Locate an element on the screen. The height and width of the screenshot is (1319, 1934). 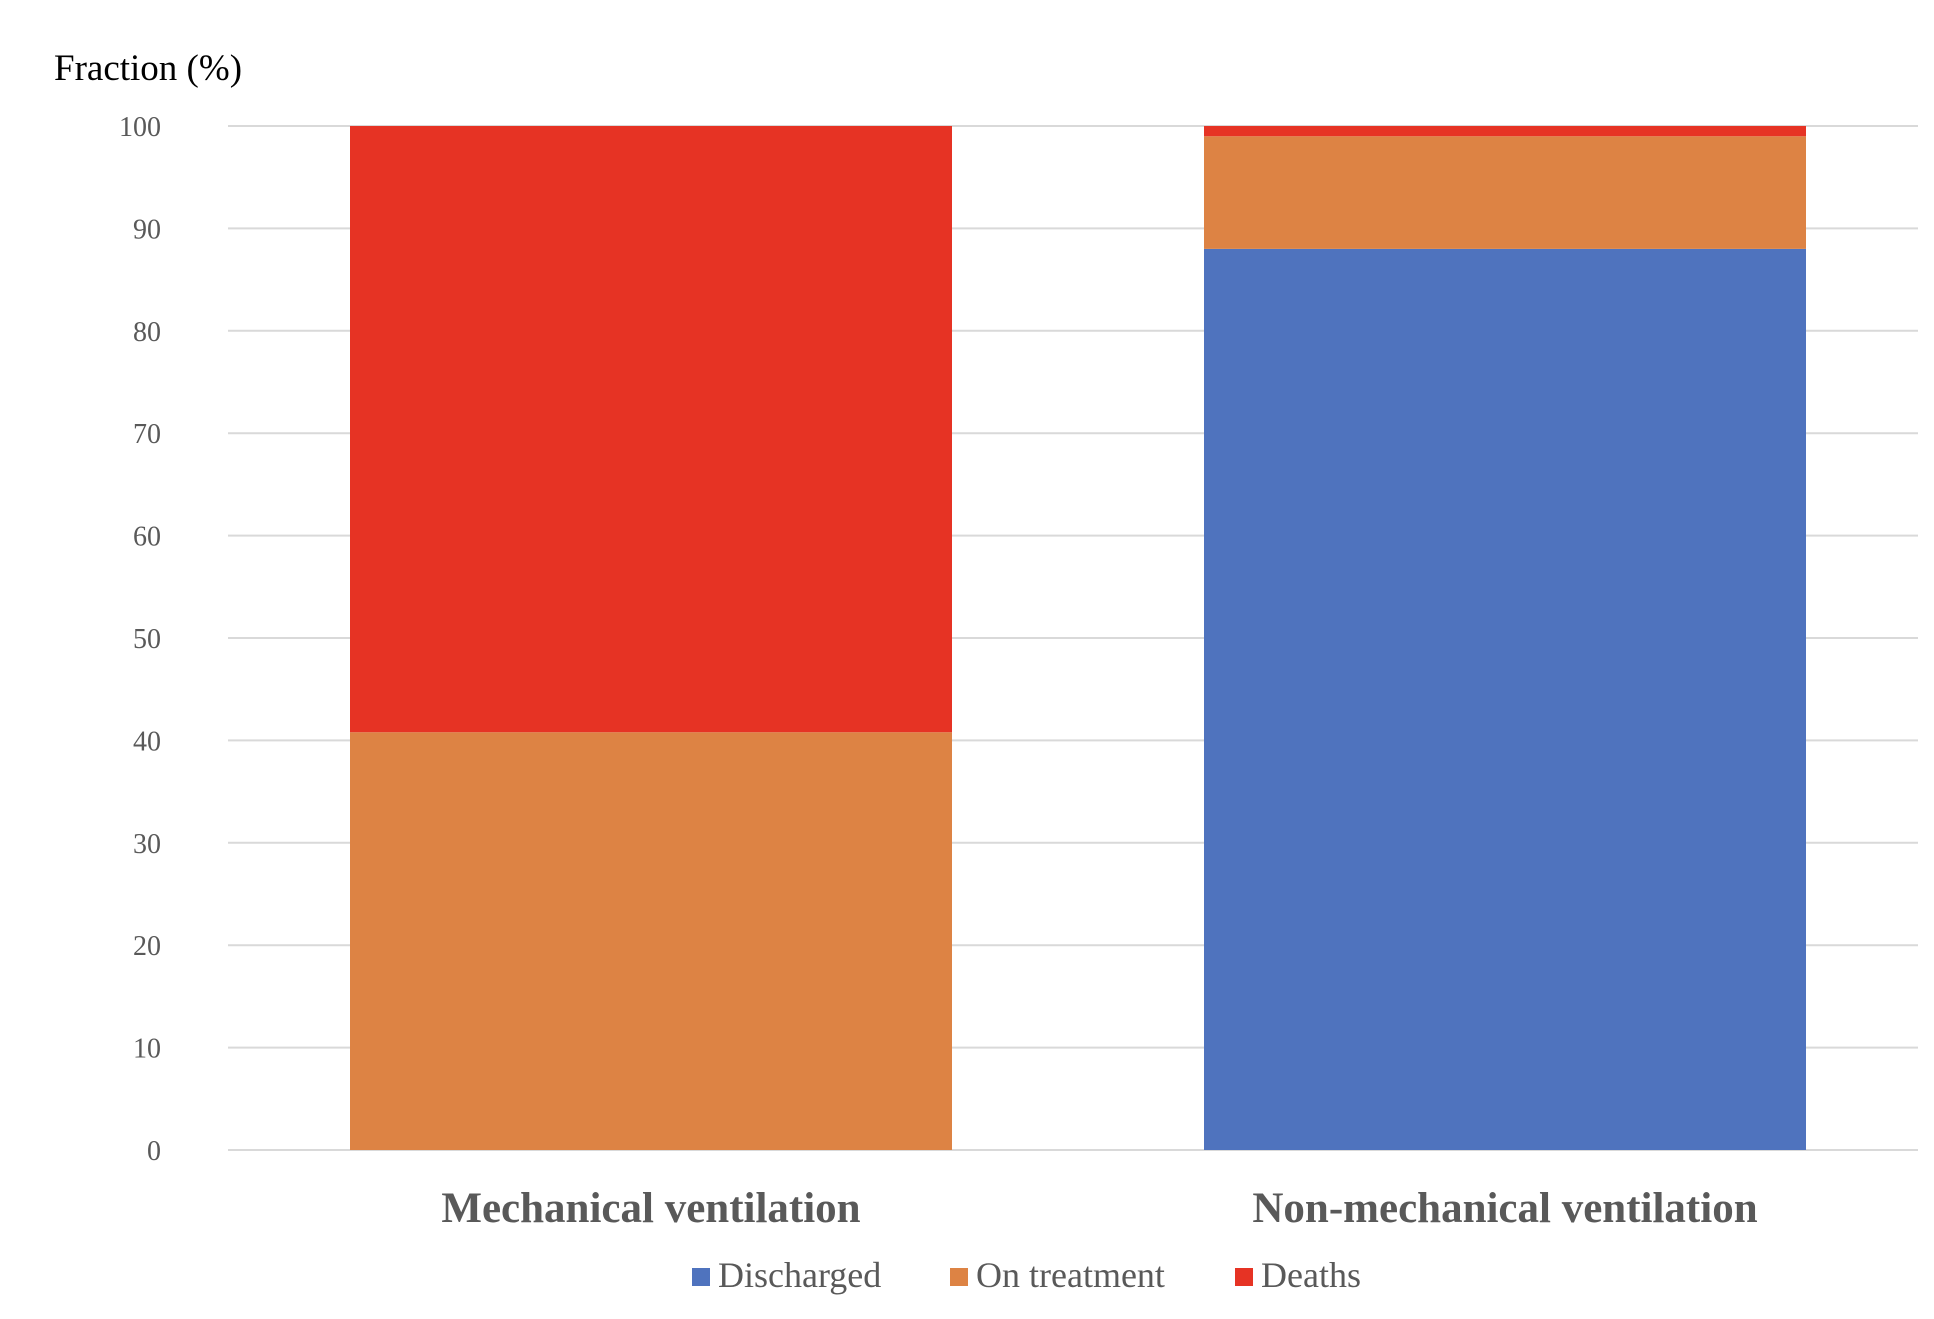
y-tick-labels: 0 10 20 30 40 50 60 70 80 90 100 is located at coordinates (140, 639).